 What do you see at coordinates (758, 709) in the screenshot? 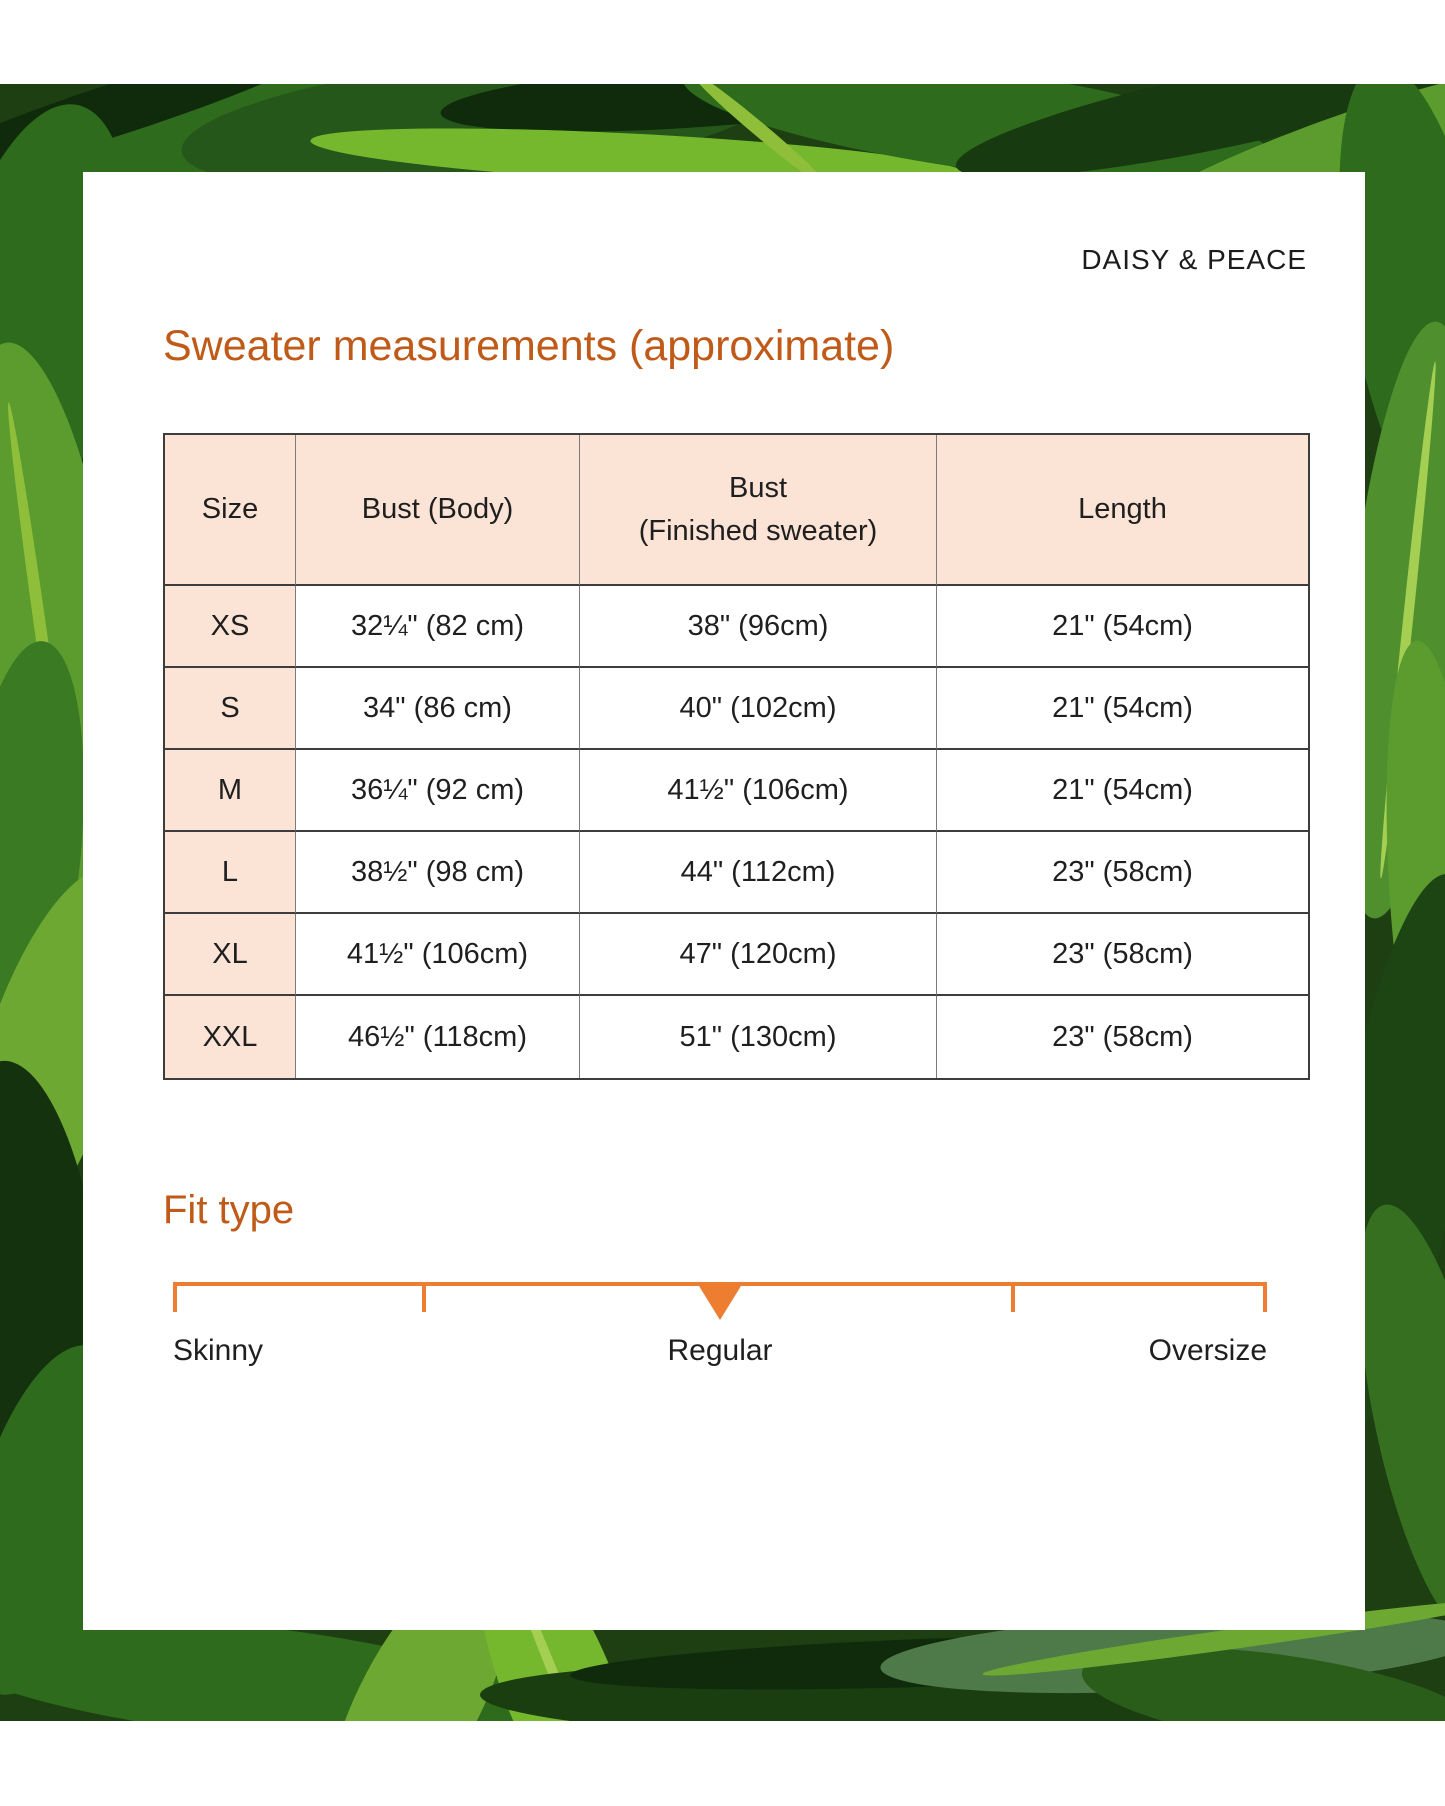
I see `bust-finished-value: 40" (102cm)` at bounding box center [758, 709].